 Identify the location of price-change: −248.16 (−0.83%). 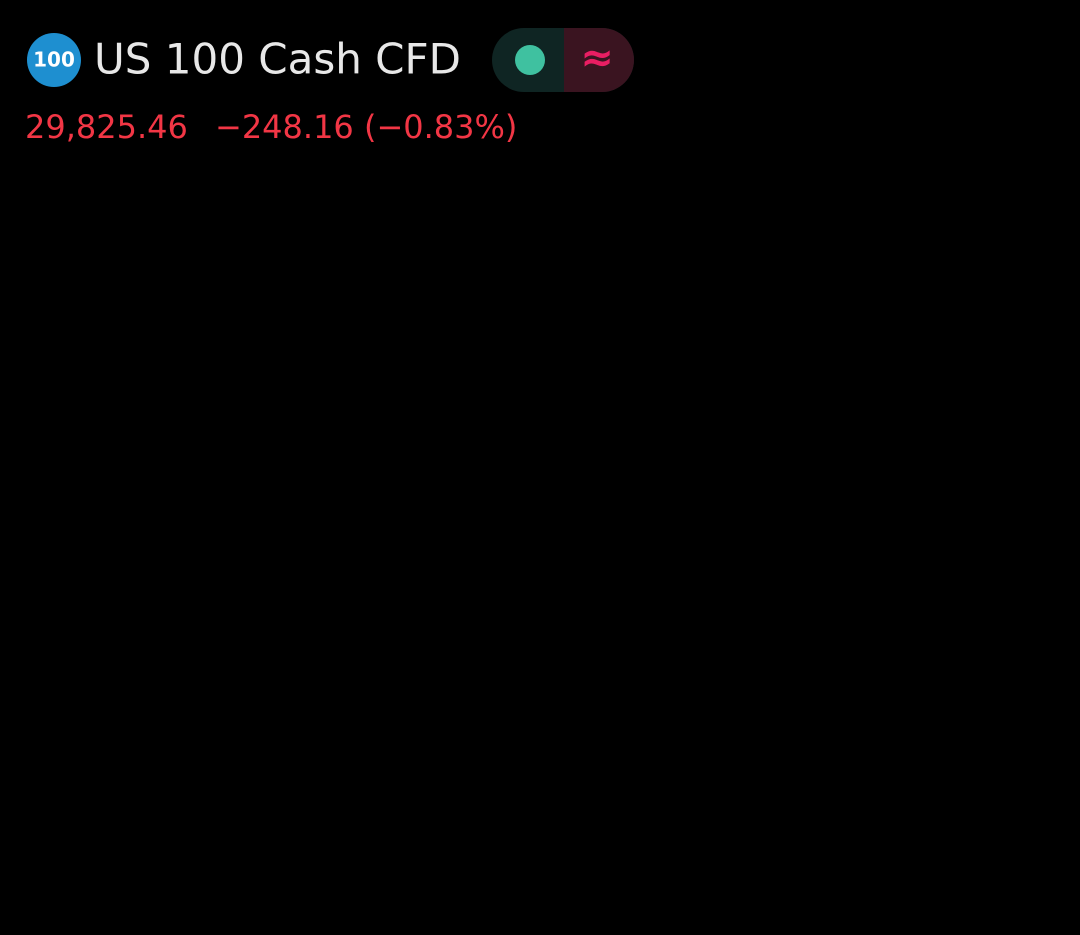
(366, 127).